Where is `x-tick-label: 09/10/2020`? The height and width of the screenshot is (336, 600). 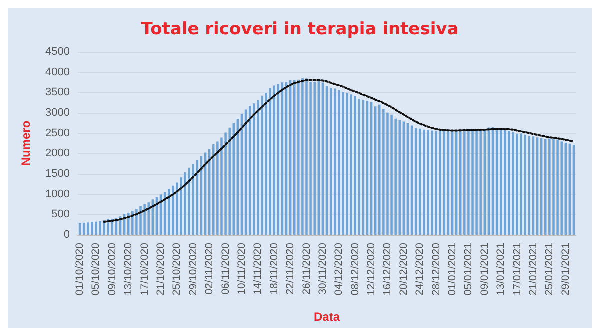
x-tick-label: 09/10/2020 is located at coordinates (112, 269).